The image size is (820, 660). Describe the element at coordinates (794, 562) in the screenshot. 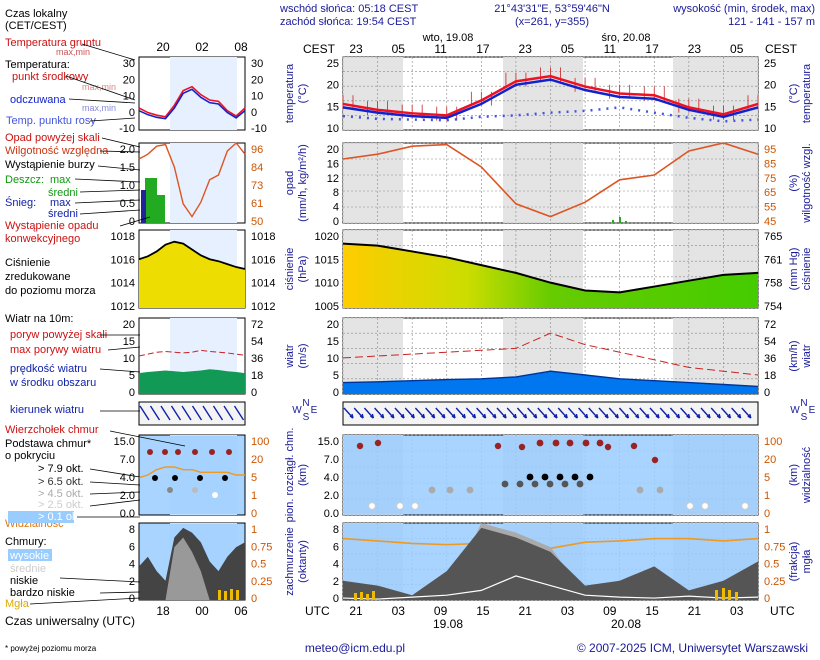

I see `y-unit-right: (frakcja)` at that location.